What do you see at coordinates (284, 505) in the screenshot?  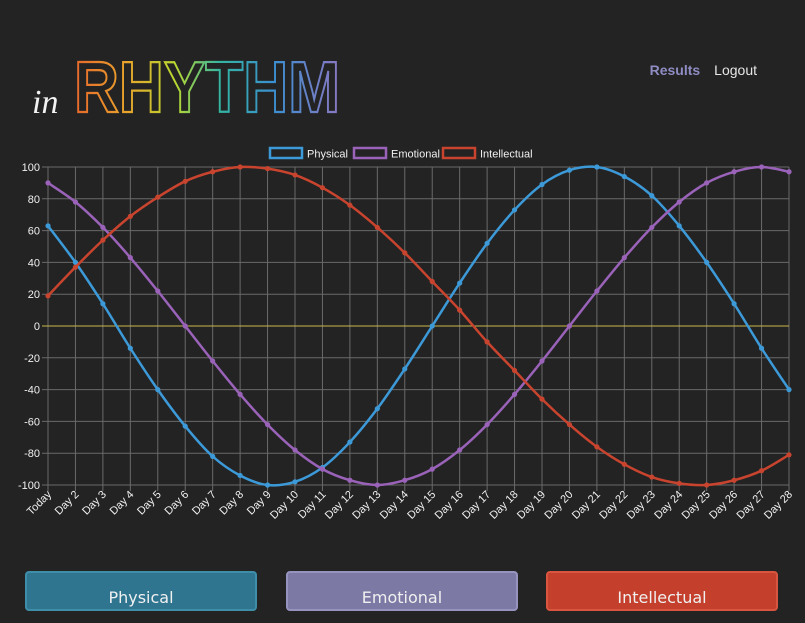 I see `x-tick-label: Day 10` at bounding box center [284, 505].